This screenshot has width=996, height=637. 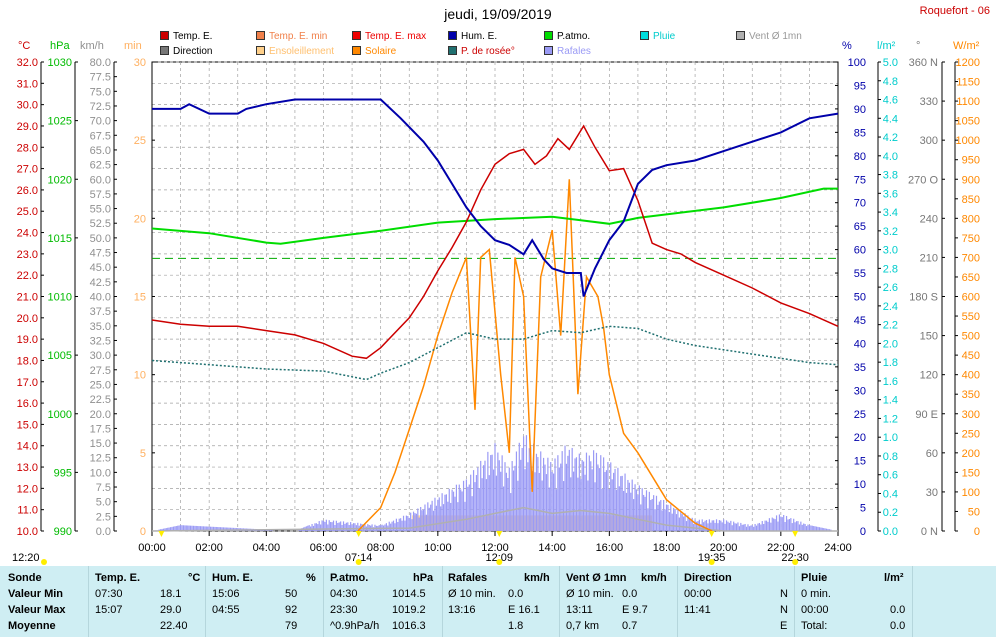 What do you see at coordinates (814, 626) in the screenshot?
I see `summary-cell: Total:` at bounding box center [814, 626].